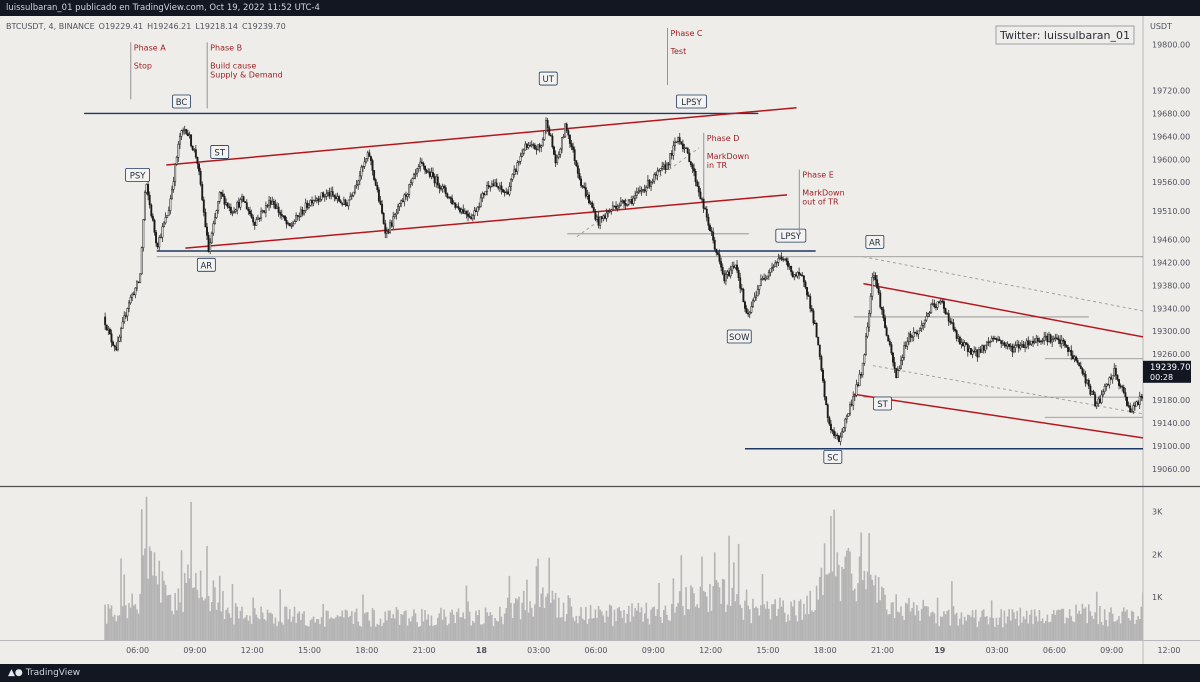 Image resolution: width=1200 pixels, height=682 pixels. What do you see at coordinates (219, 153) in the screenshot?
I see `wyckoff-label-text: ST` at bounding box center [219, 153].